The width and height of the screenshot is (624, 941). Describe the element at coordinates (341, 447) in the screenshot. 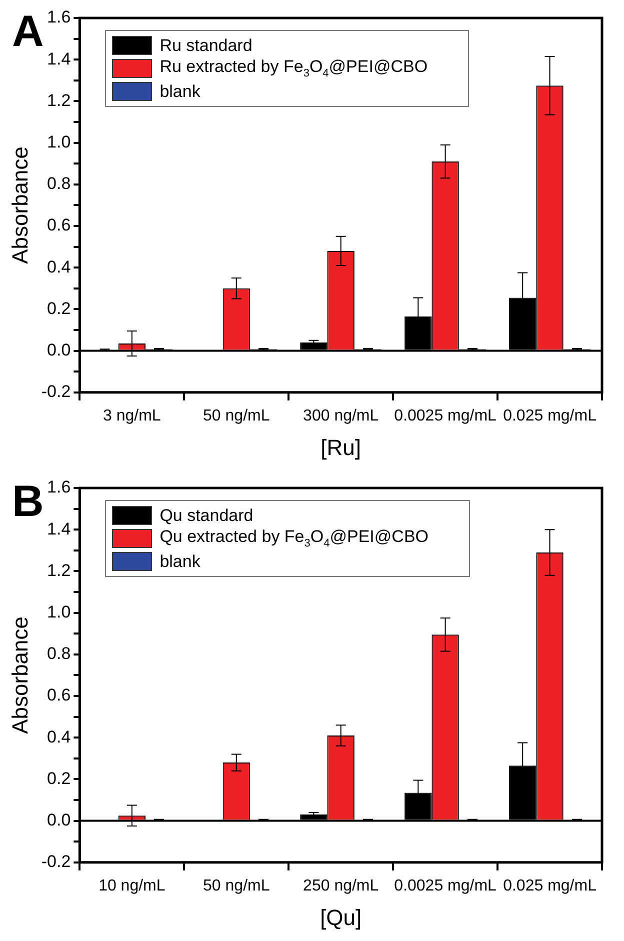

I see `x-axis-title: [Ru]` at that location.